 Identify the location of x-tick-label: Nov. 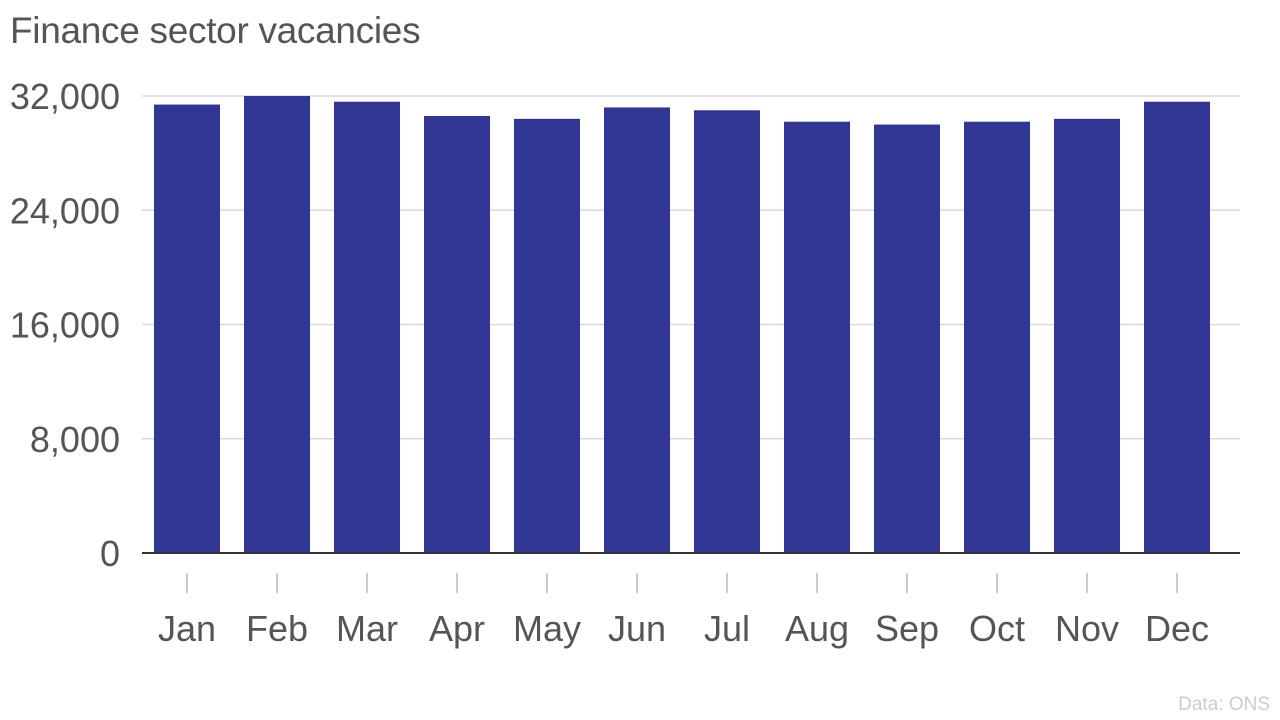
(1087, 628).